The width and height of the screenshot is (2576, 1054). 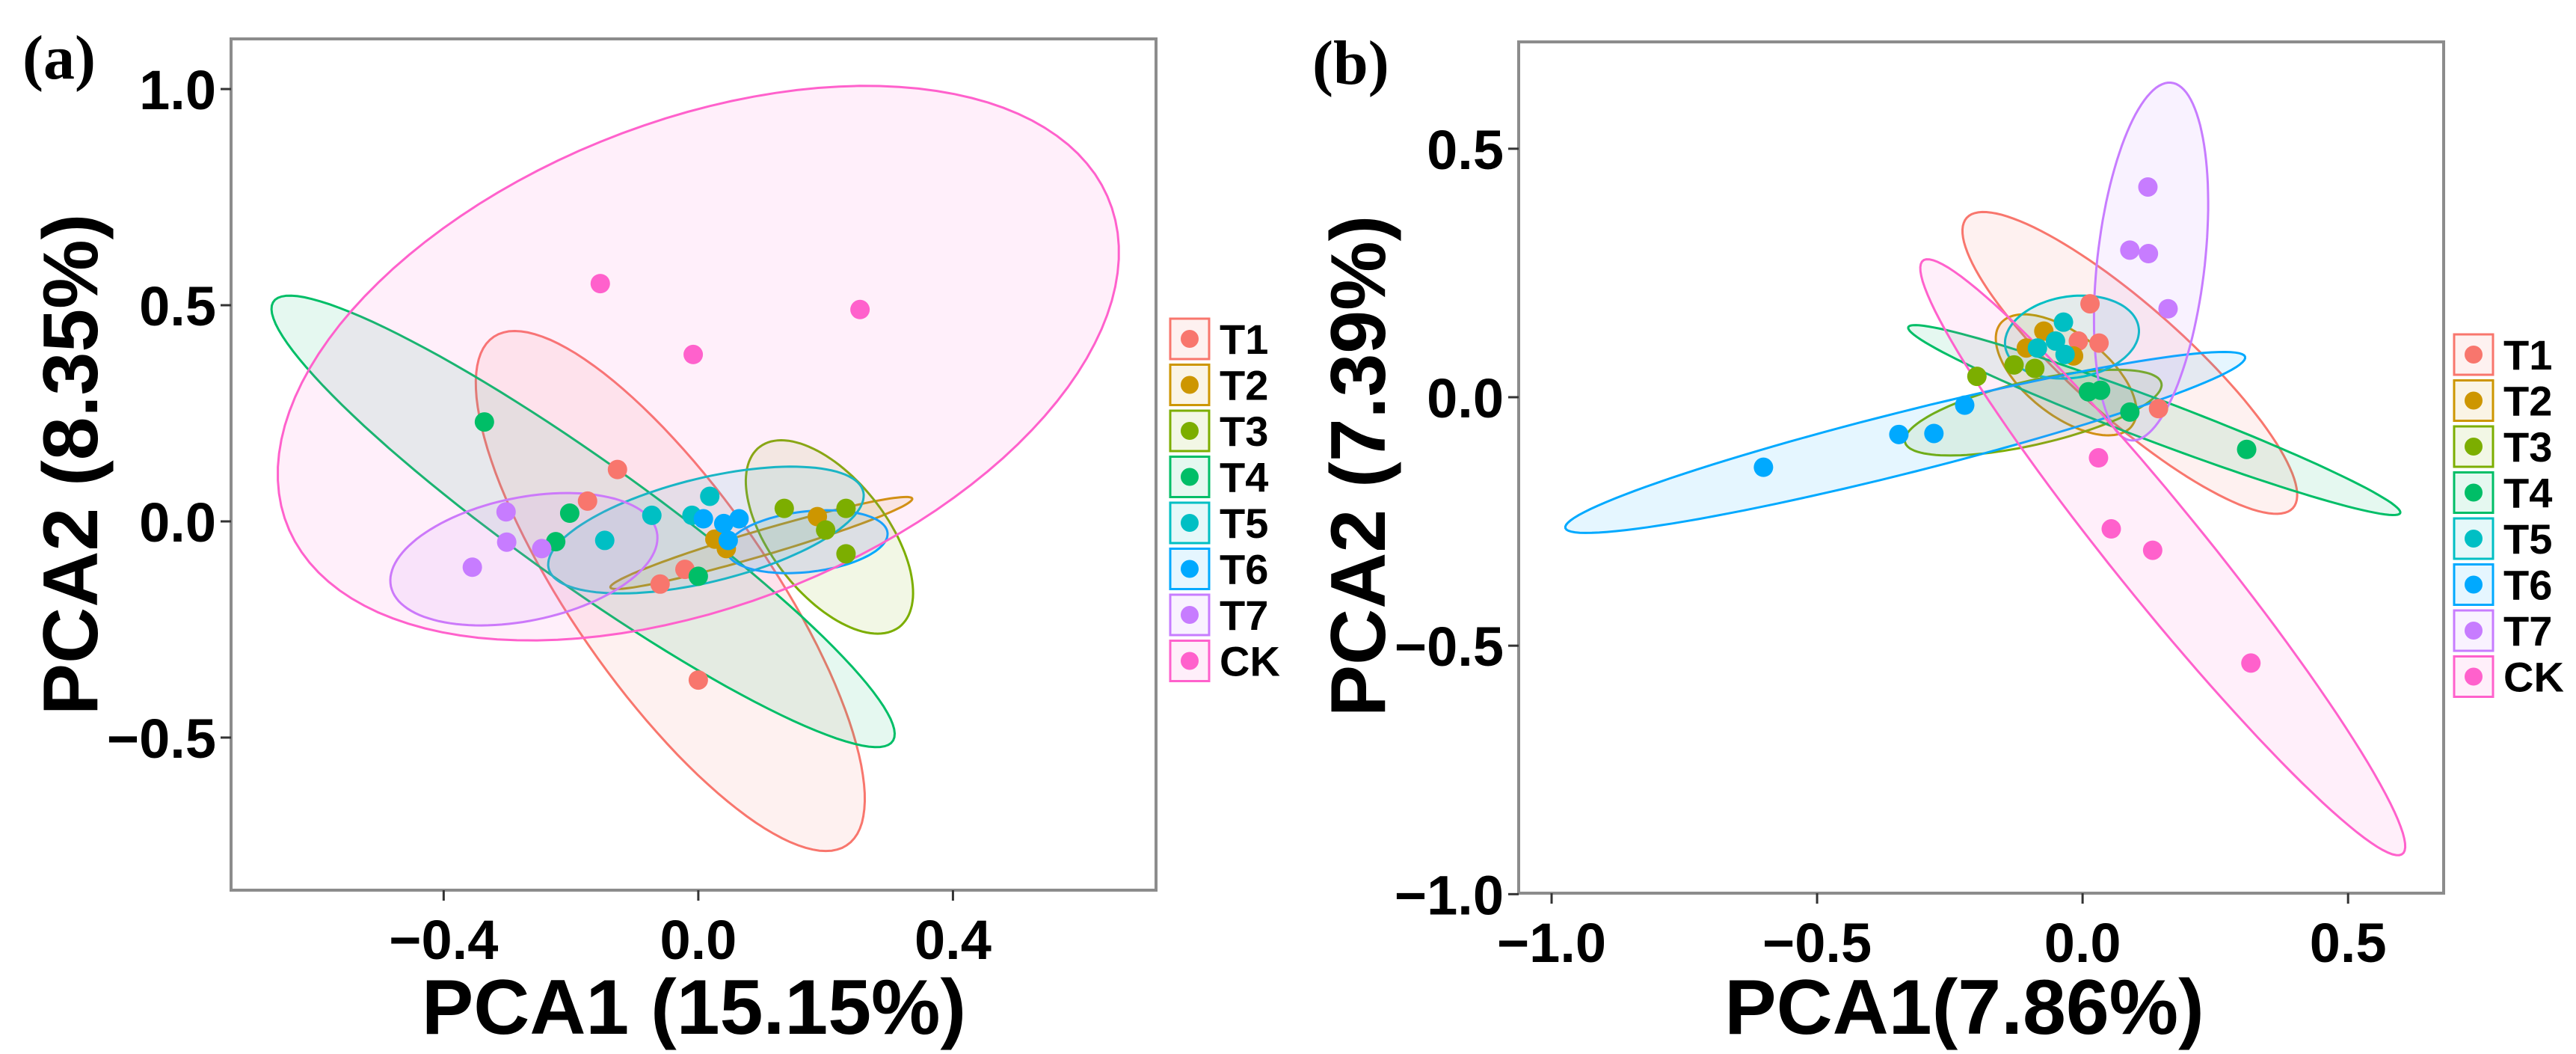 I want to click on confidence-ellipse-t7, so click(x=524, y=559).